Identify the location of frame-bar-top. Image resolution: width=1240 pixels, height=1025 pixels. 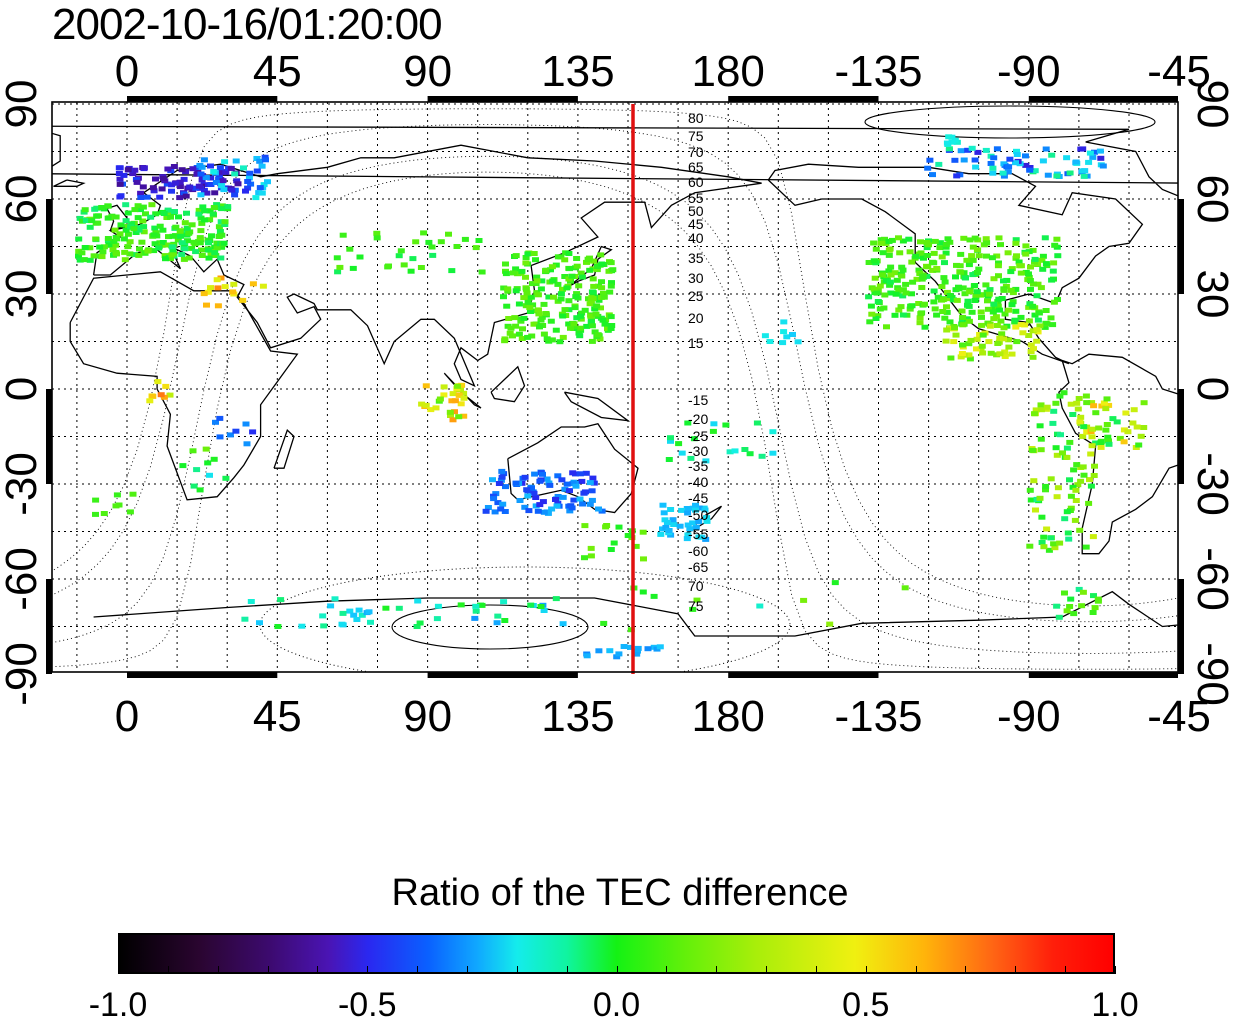
(1103, 99).